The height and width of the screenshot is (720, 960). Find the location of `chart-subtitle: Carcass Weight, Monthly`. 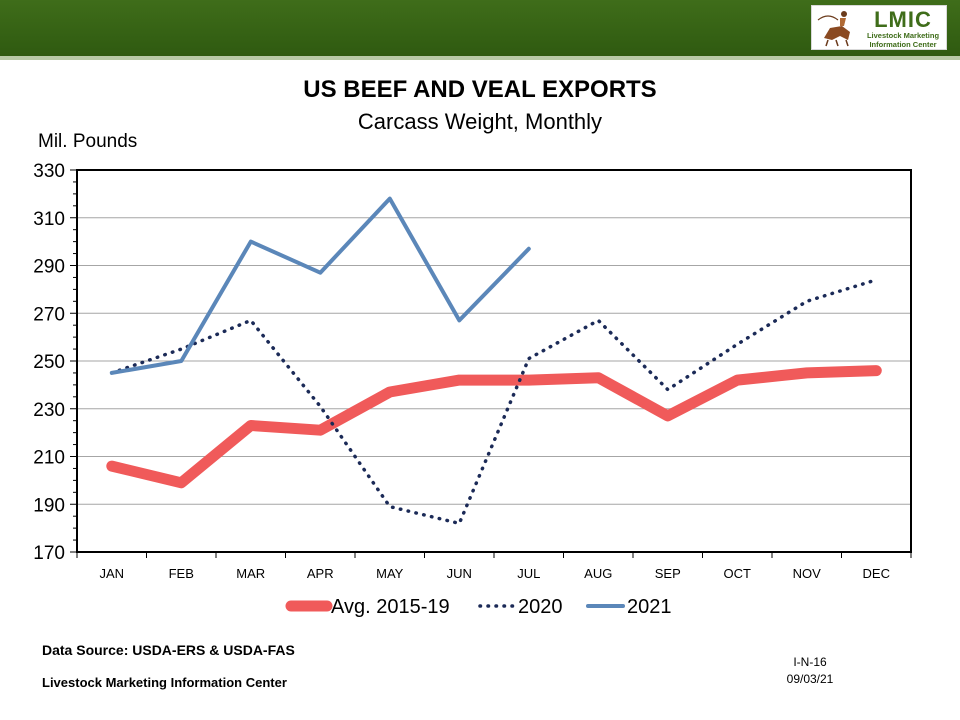

chart-subtitle: Carcass Weight, Monthly is located at coordinates (480, 121).